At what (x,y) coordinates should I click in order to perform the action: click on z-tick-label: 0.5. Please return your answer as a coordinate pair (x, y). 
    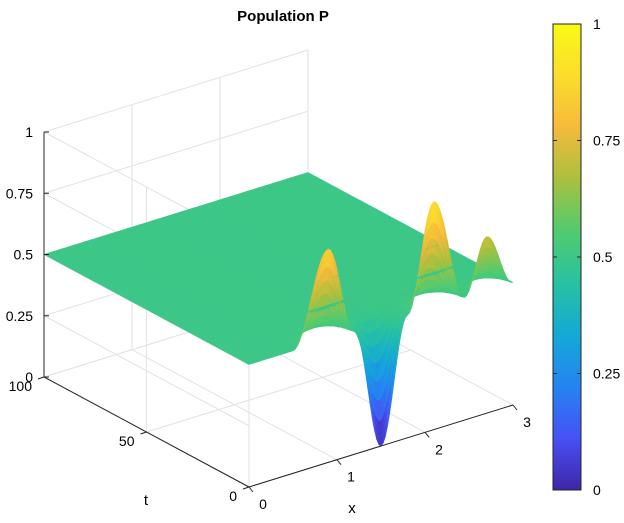
    Looking at the image, I should click on (24, 255).